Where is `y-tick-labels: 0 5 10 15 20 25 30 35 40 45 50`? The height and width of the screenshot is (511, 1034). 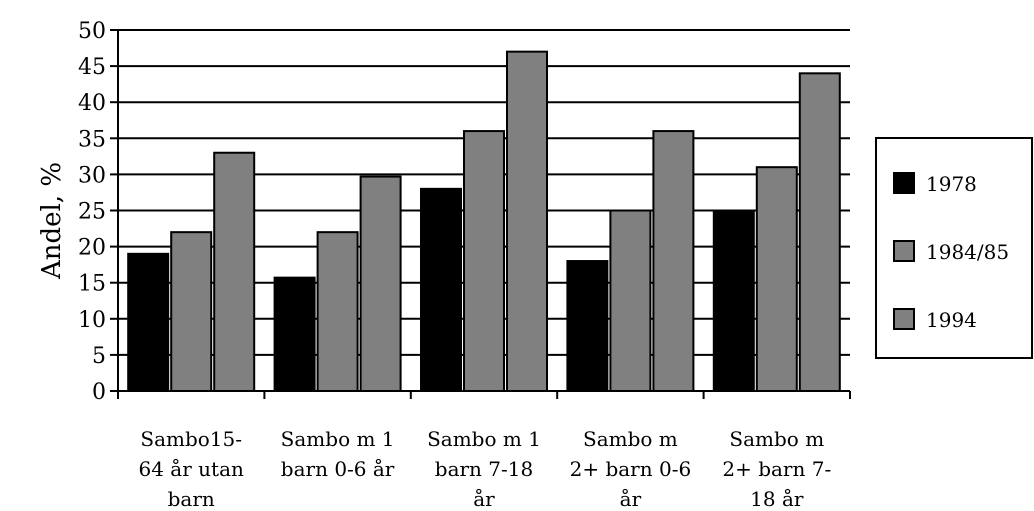
y-tick-labels: 0 5 10 15 20 25 30 35 40 45 50 is located at coordinates (92, 212).